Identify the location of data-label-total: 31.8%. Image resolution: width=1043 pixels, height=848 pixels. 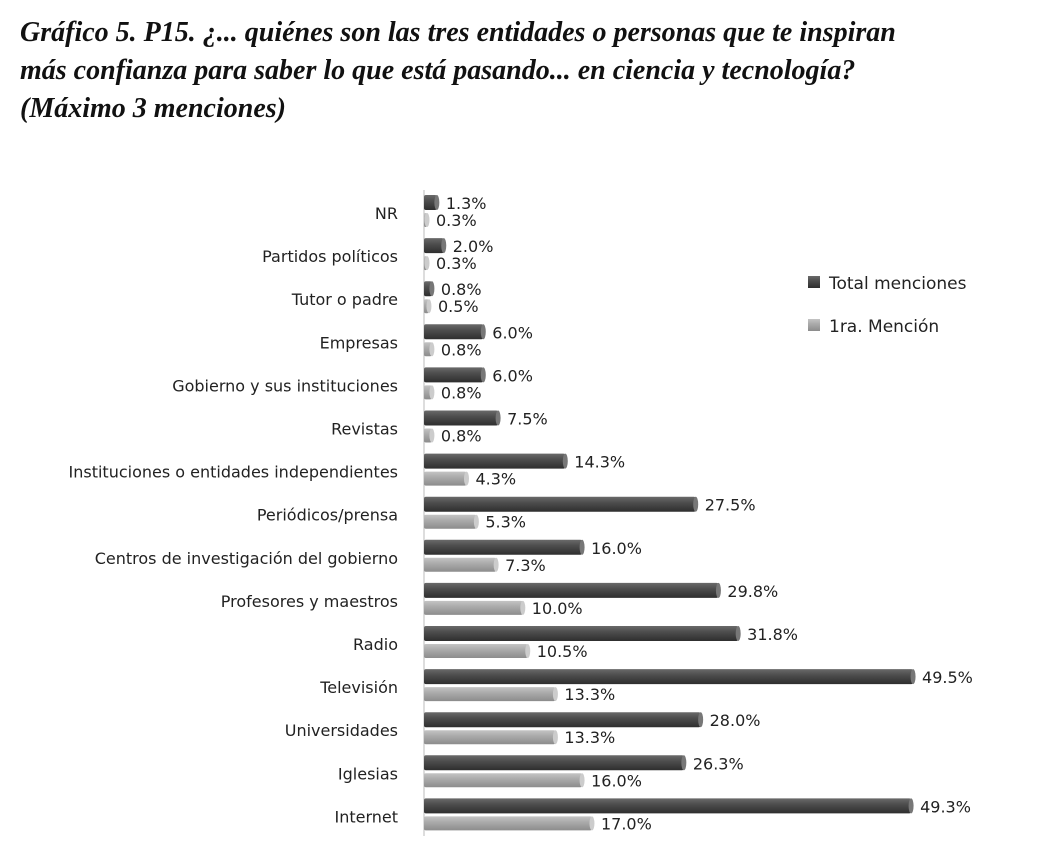
(772, 634).